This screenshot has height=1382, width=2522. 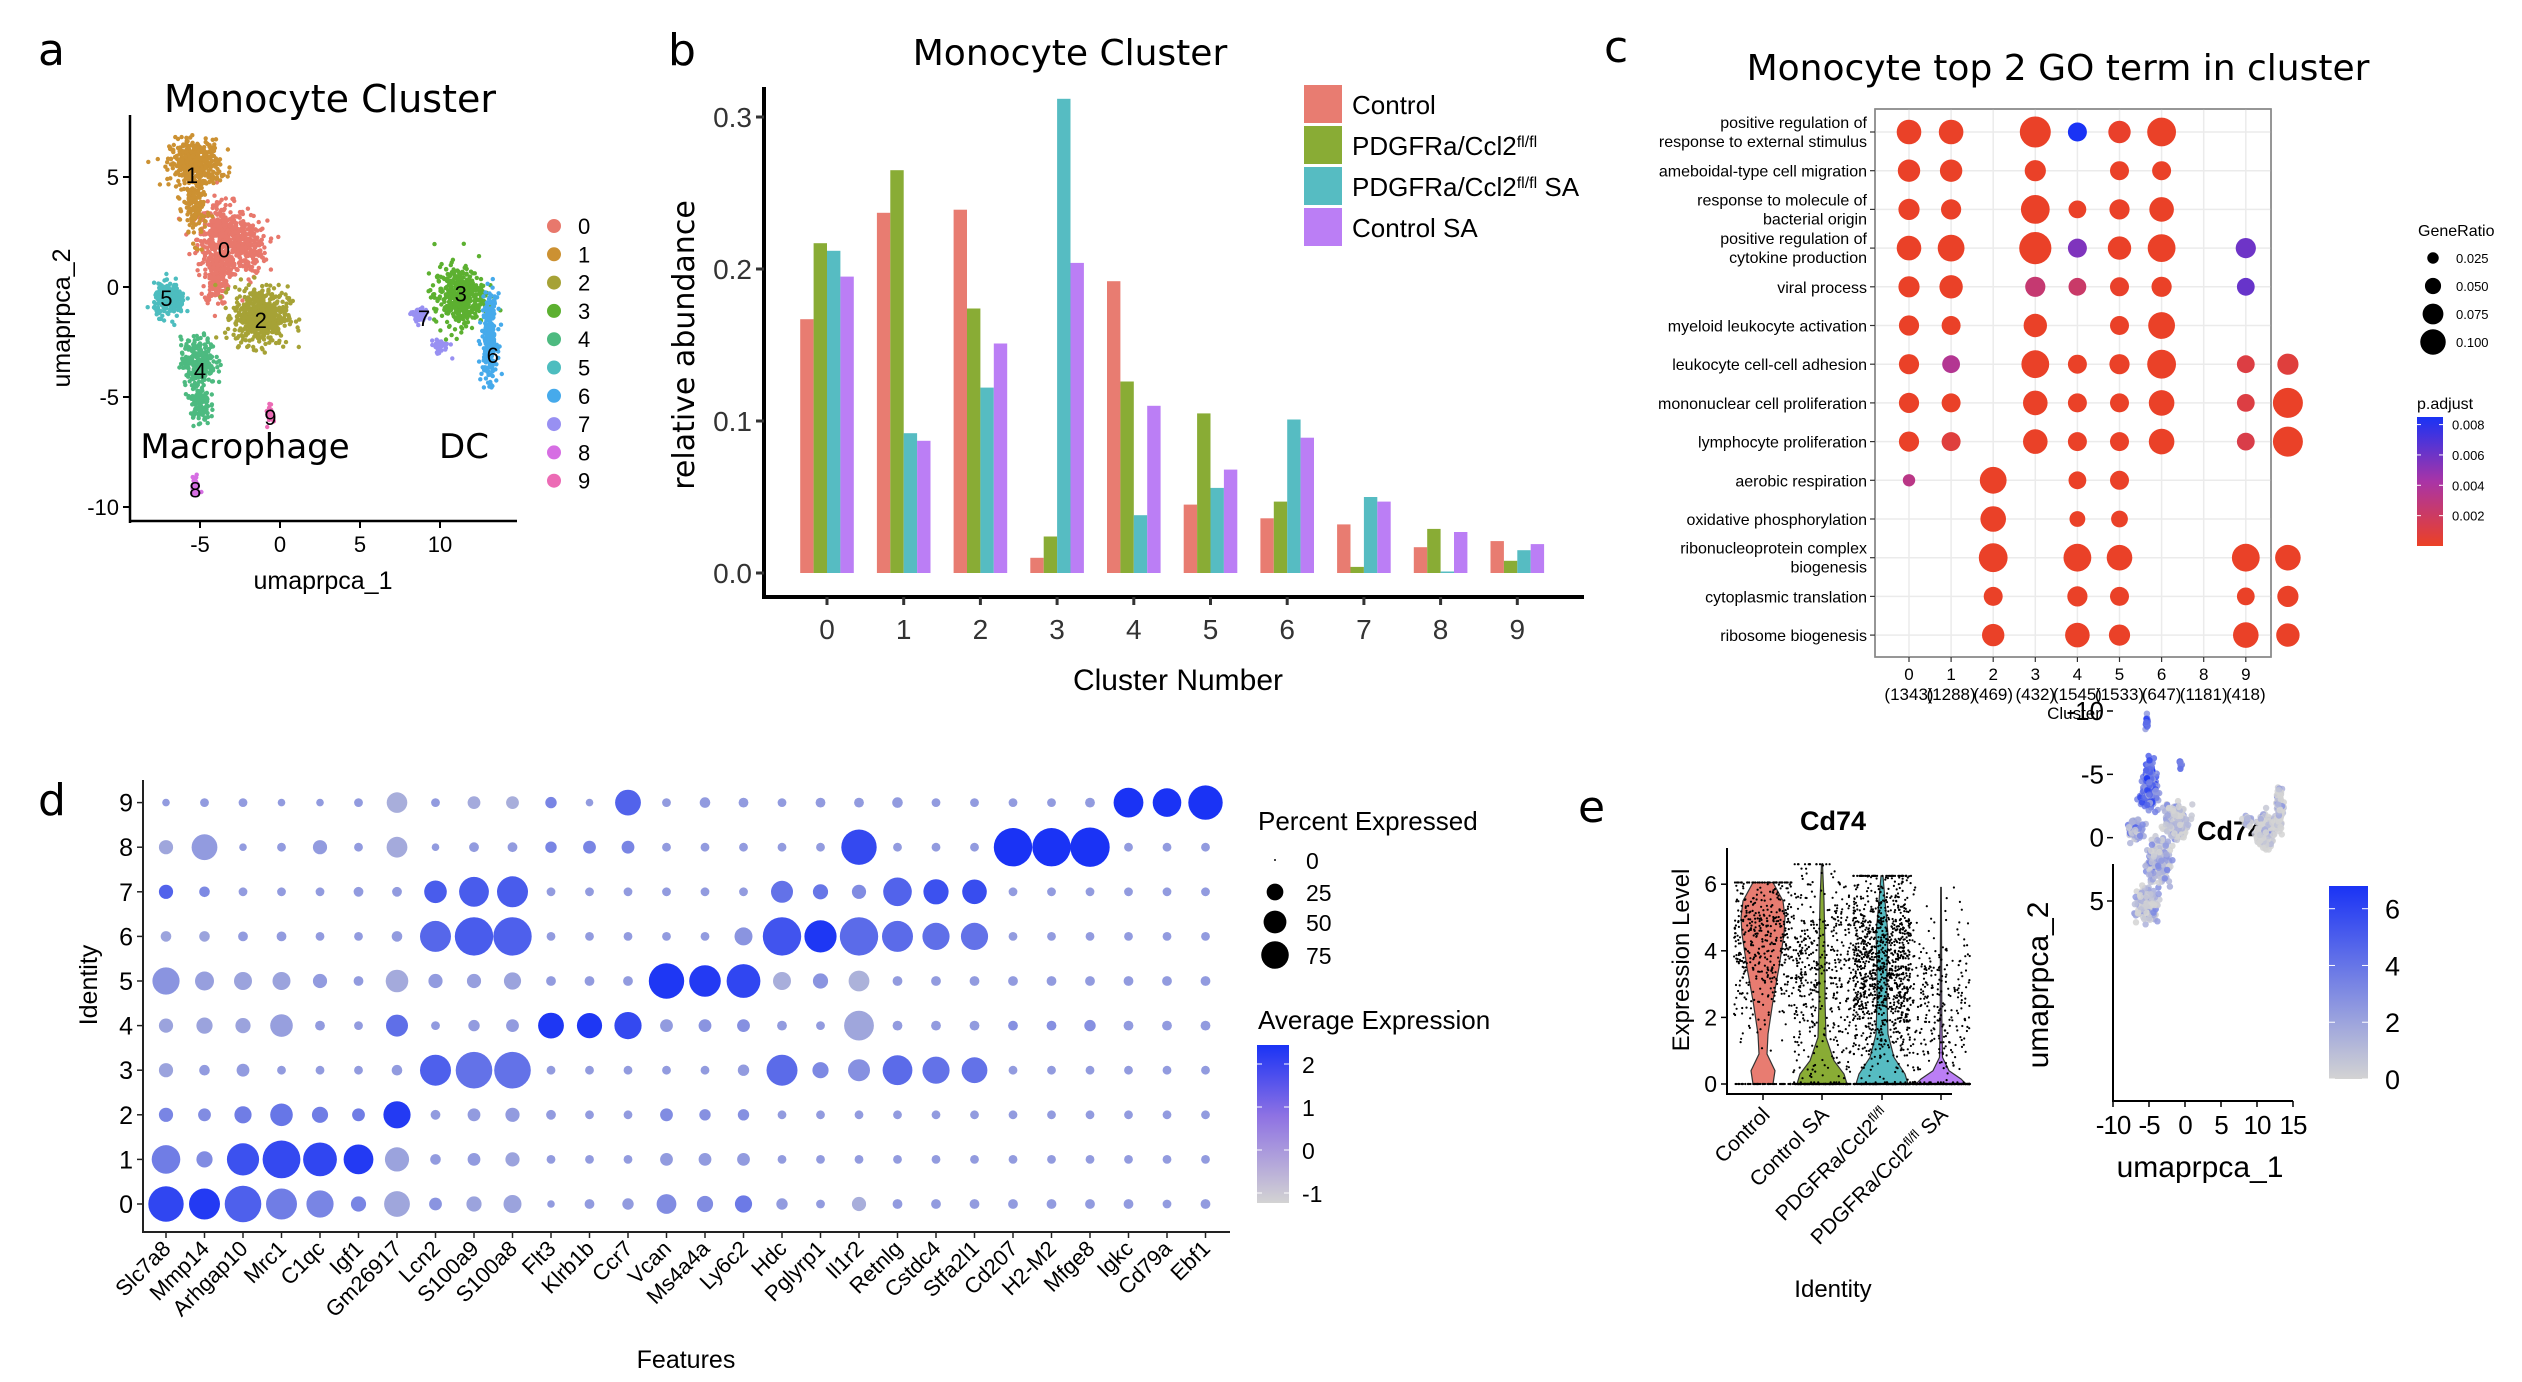 I want to click on size-legend-label: 0.050, so click(x=2472, y=286).